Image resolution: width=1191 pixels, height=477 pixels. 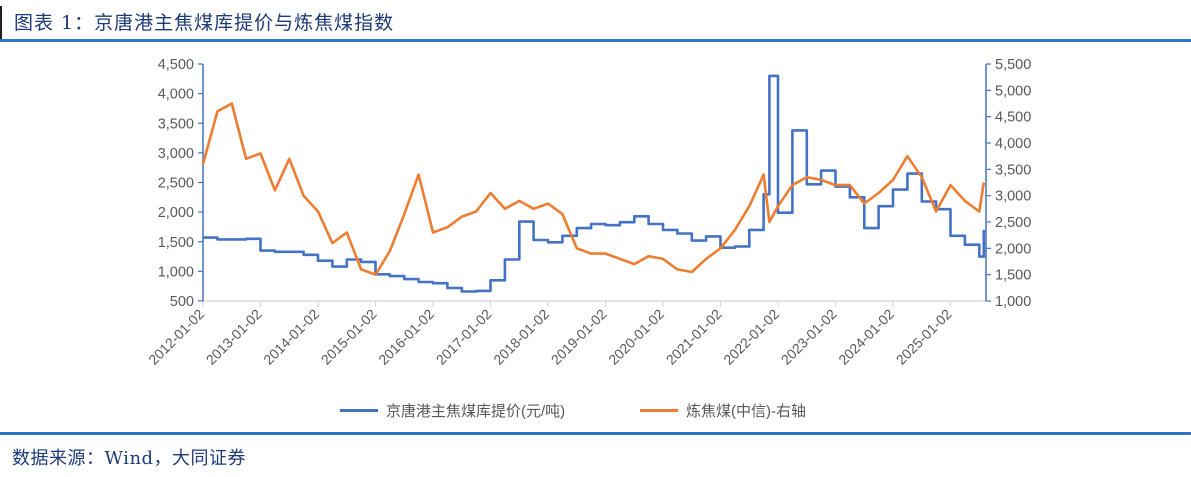 I want to click on right-y-tick-label: 1,000, so click(x=1013, y=302).